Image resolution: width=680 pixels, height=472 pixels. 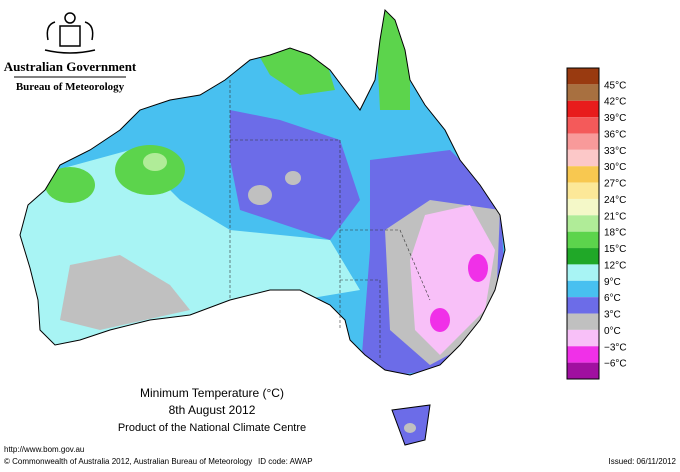 I want to click on legend-label: −3°C, so click(x=615, y=347).